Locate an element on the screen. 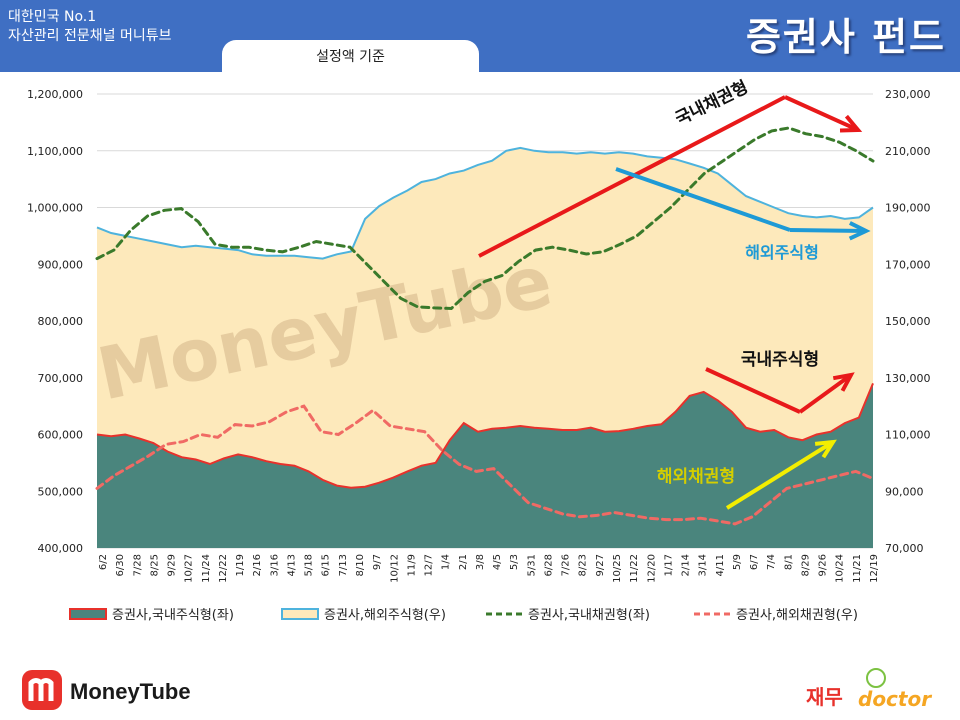  x-tick-label: 10/27 is located at coordinates (189, 568).